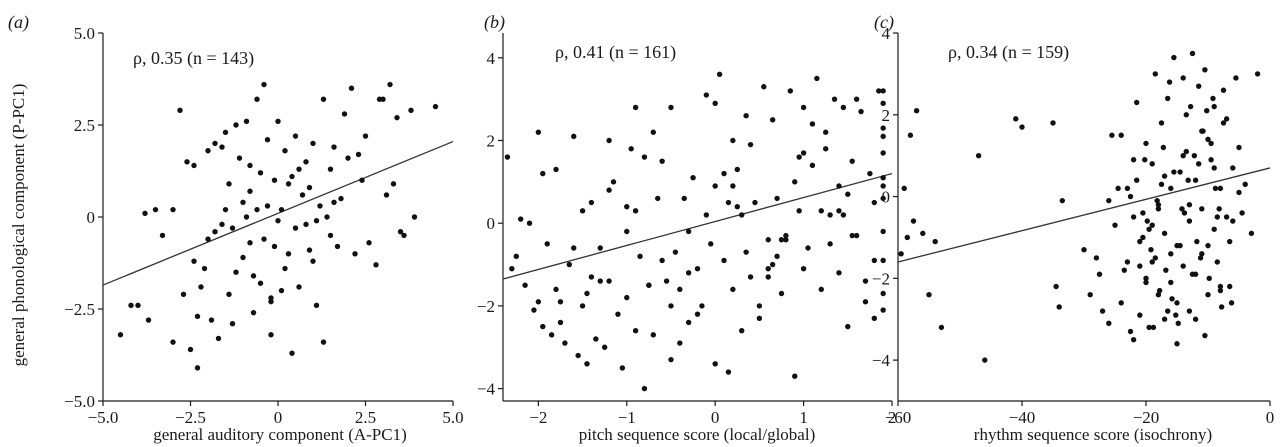 The image size is (1287, 447). What do you see at coordinates (884, 22) in the screenshot?
I see `panel-label-c: (c)` at bounding box center [884, 22].